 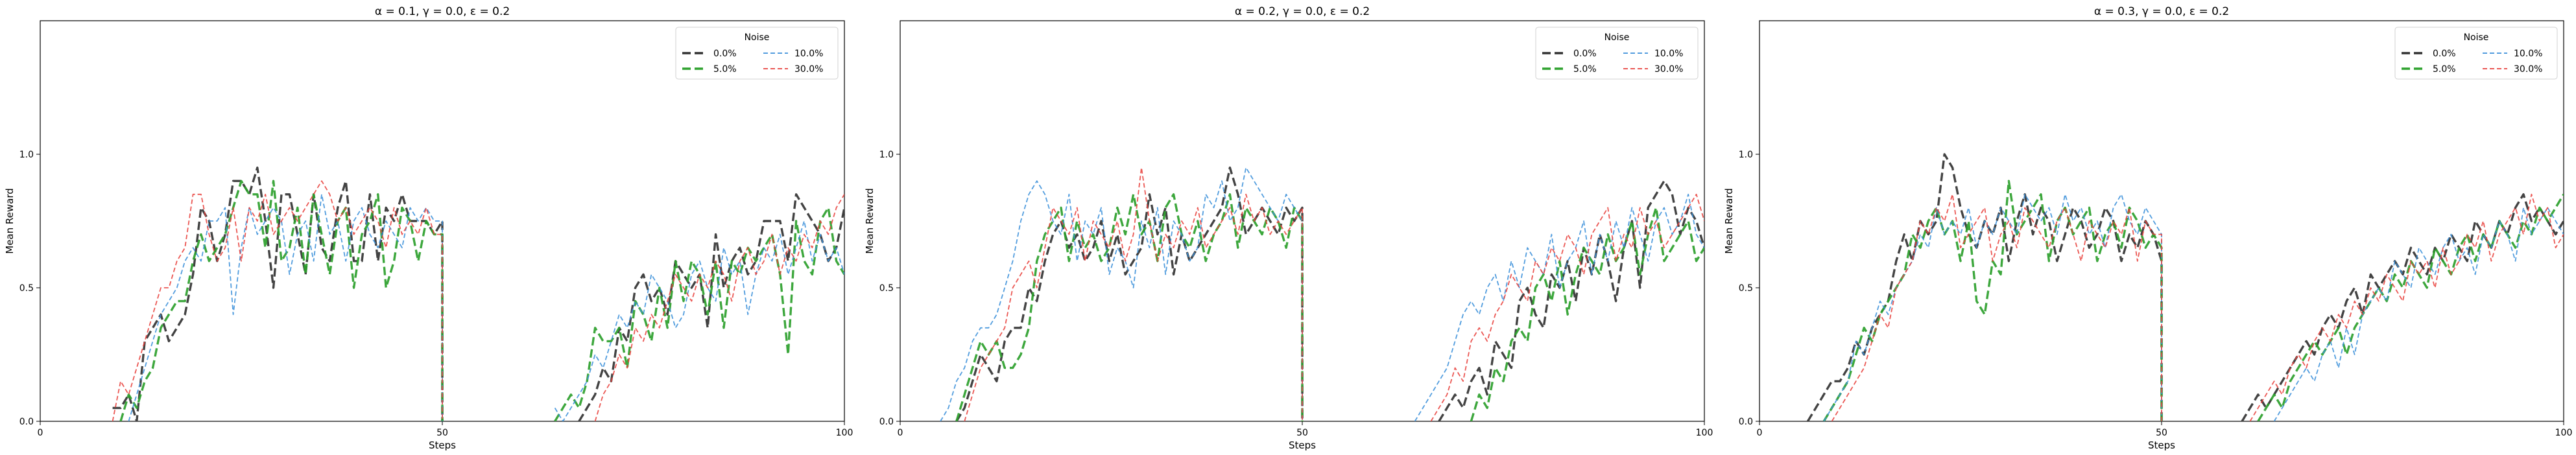 What do you see at coordinates (442, 11) in the screenshot?
I see `chart-title: α = 0.1, γ = 0.0, ε = 0.2` at bounding box center [442, 11].